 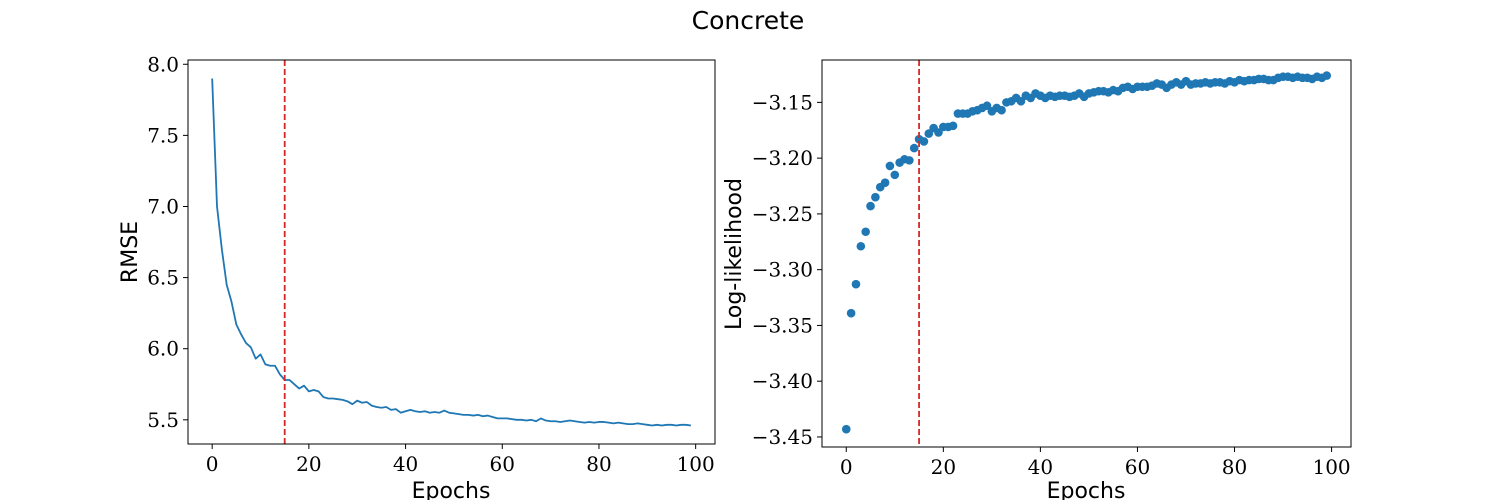 What do you see at coordinates (748, 20) in the screenshot?
I see `figure-title: Concrete` at bounding box center [748, 20].